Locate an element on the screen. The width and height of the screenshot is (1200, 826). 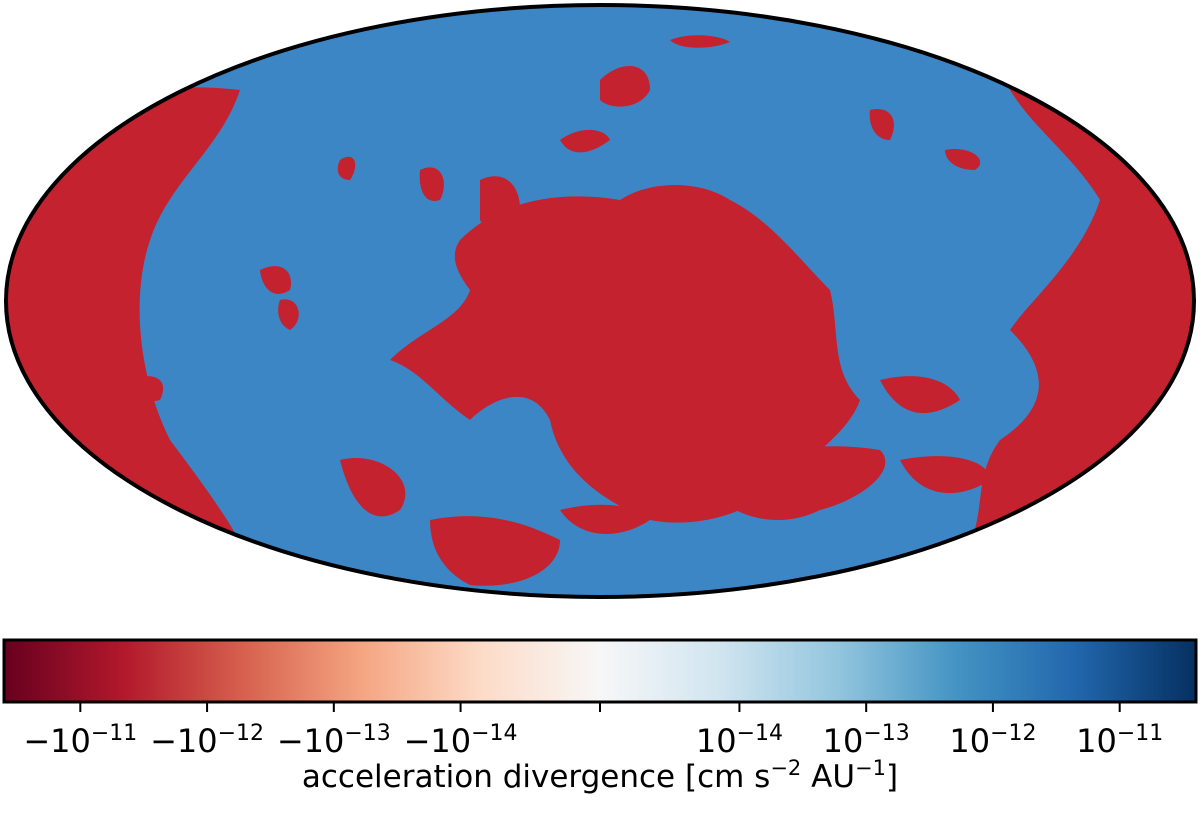
tick-label: −10−13 is located at coordinates (334, 741).